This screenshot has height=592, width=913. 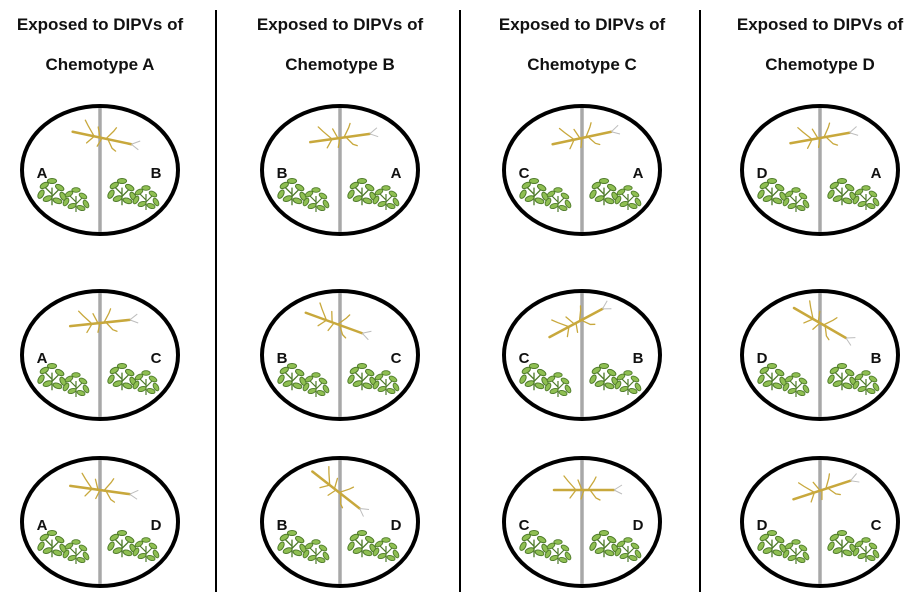 What do you see at coordinates (340, 64) in the screenshot?
I see `column-title-line2: Chemotype B` at bounding box center [340, 64].